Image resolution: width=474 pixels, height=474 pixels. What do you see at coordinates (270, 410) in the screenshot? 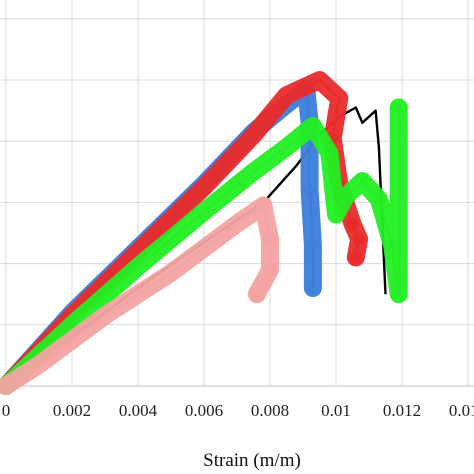
I see `x-tick-label-4: 0.008` at bounding box center [270, 410].